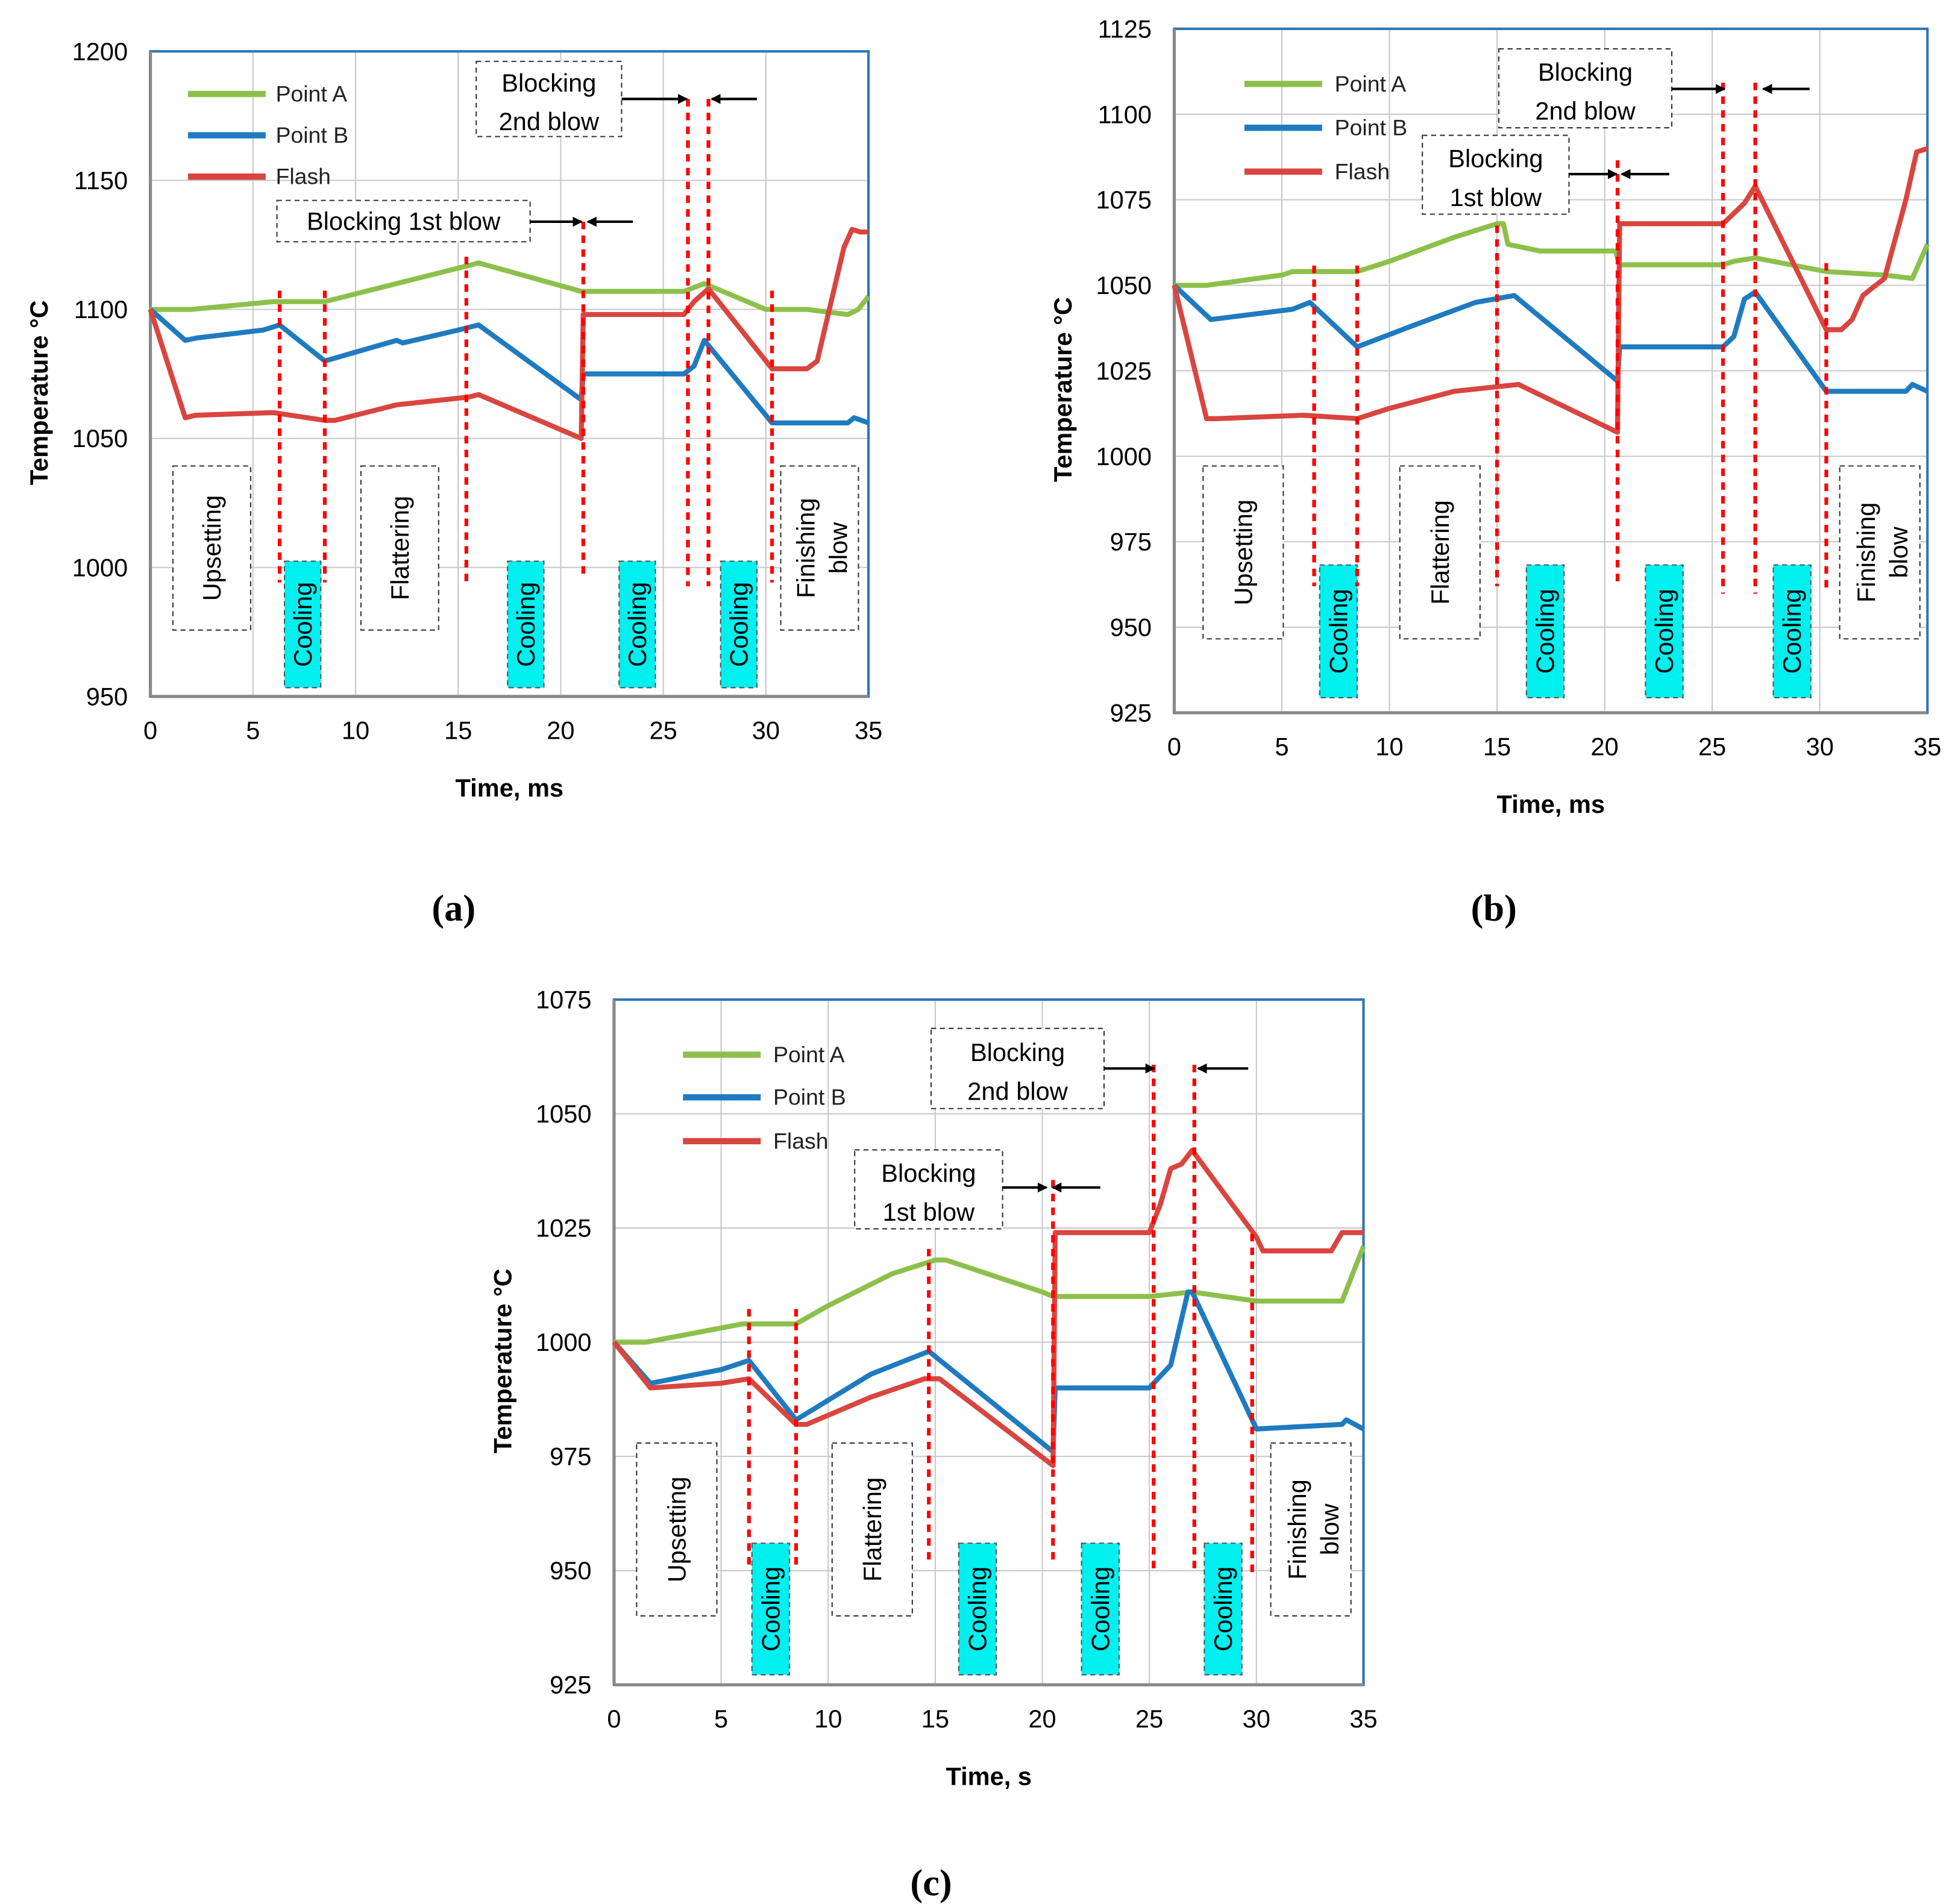 This screenshot has height=1904, width=1955. I want to click on figure-caption: (c), so click(931, 1882).